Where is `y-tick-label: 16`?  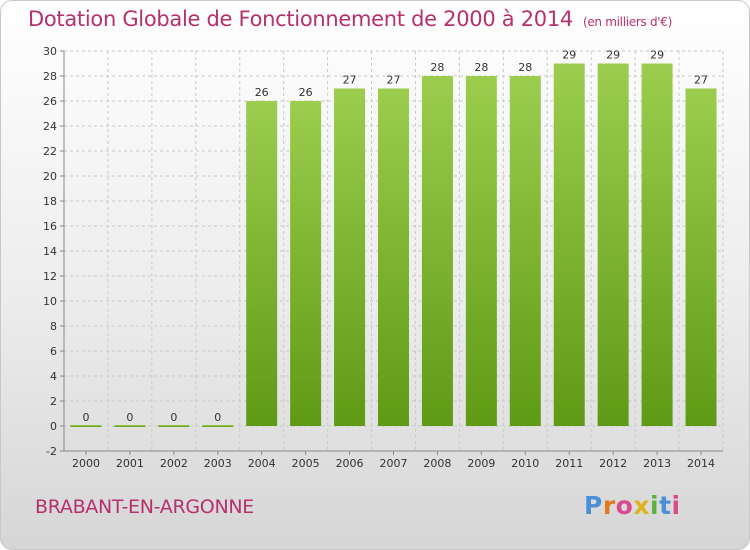
y-tick-label: 16 is located at coordinates (50, 226).